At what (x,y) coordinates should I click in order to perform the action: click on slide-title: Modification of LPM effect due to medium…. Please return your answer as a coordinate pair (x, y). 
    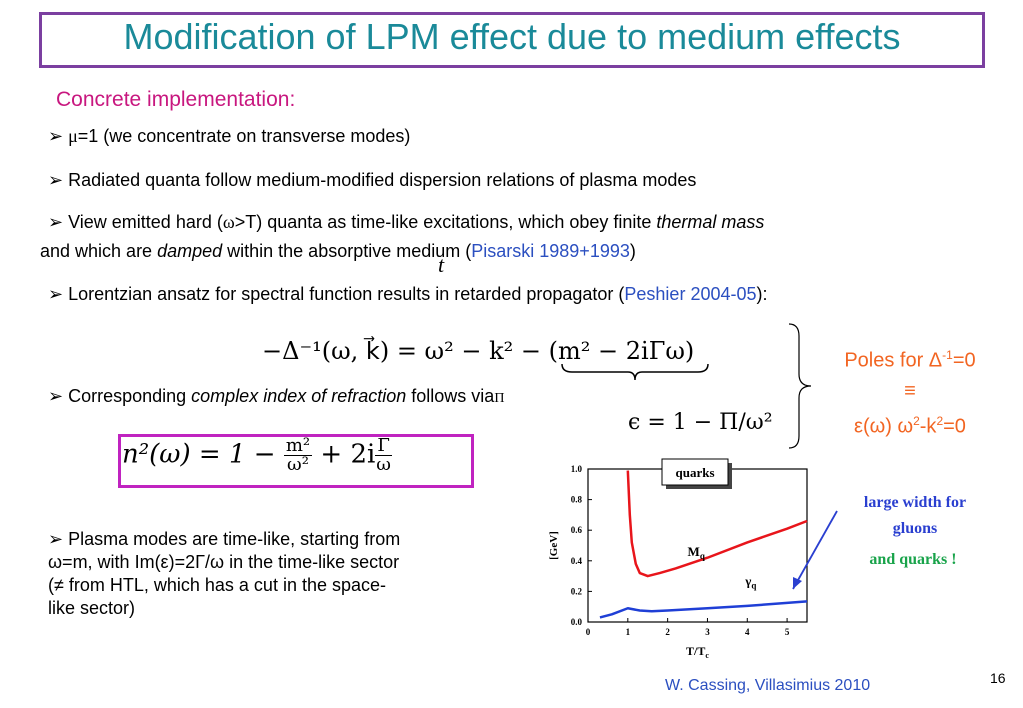
    Looking at the image, I should click on (512, 36).